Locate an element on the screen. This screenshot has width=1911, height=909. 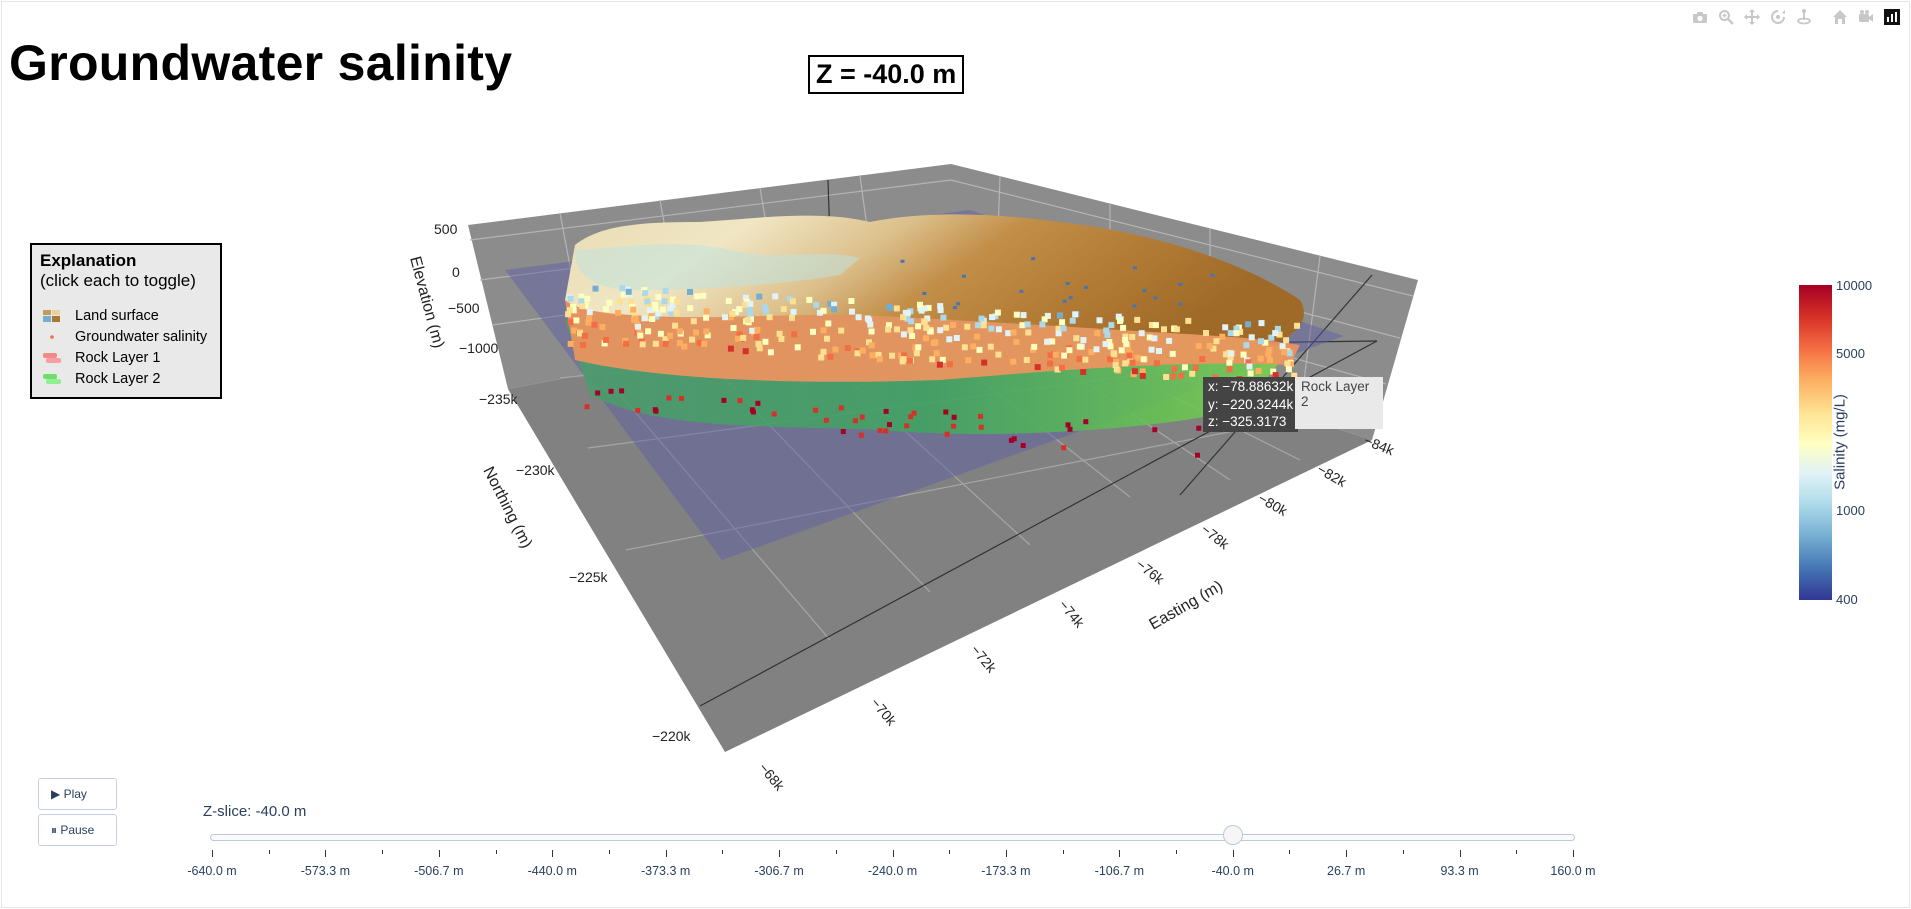
slider-step-label: -640.0 m is located at coordinates (212, 871).